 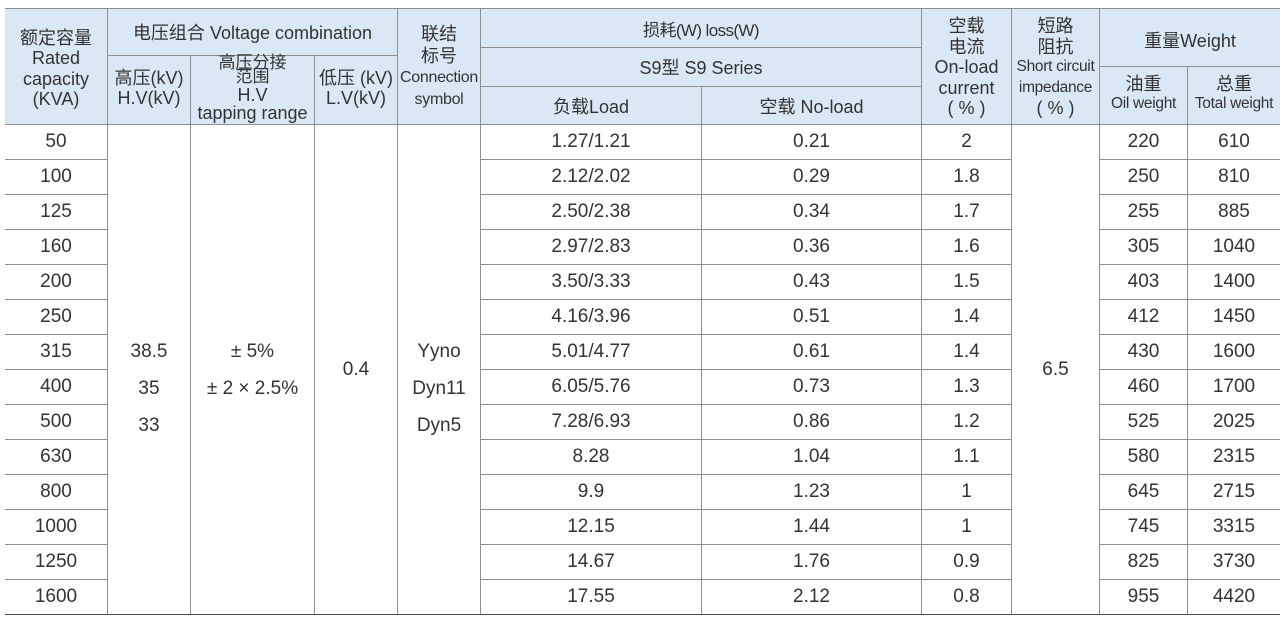 I want to click on total-weight-cell: 810, so click(x=1234, y=177).